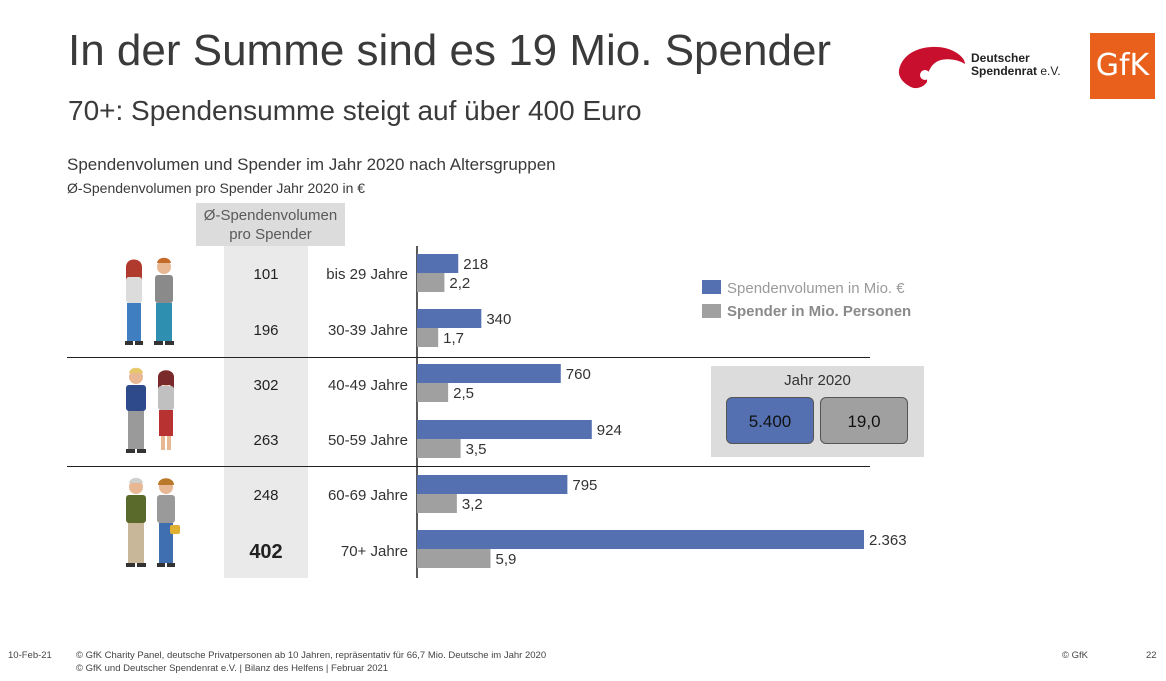  Describe the element at coordinates (266, 330) in the screenshot. I see `avg-value: 196` at that location.